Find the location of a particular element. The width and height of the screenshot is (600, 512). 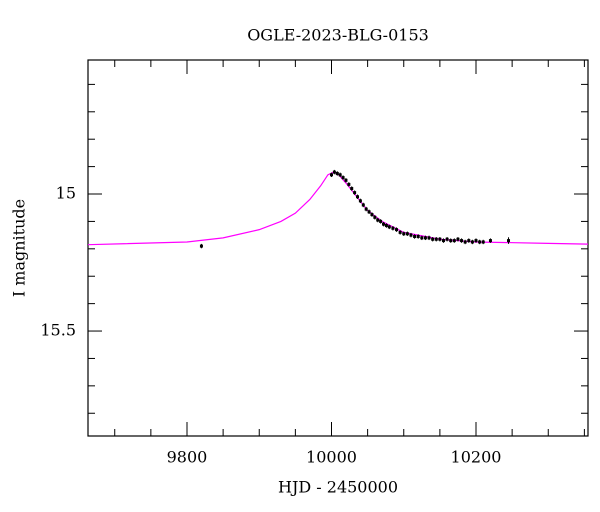

x-axis-label: HJD - 2450000 is located at coordinates (338, 487).